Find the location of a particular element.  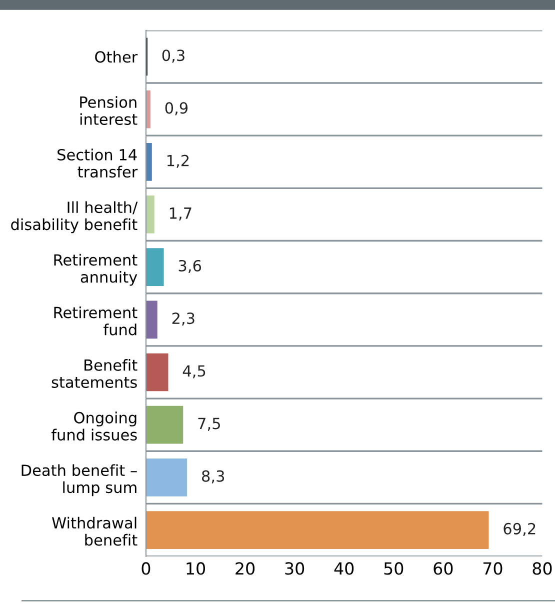

data-label: 69,2 is located at coordinates (520, 529).